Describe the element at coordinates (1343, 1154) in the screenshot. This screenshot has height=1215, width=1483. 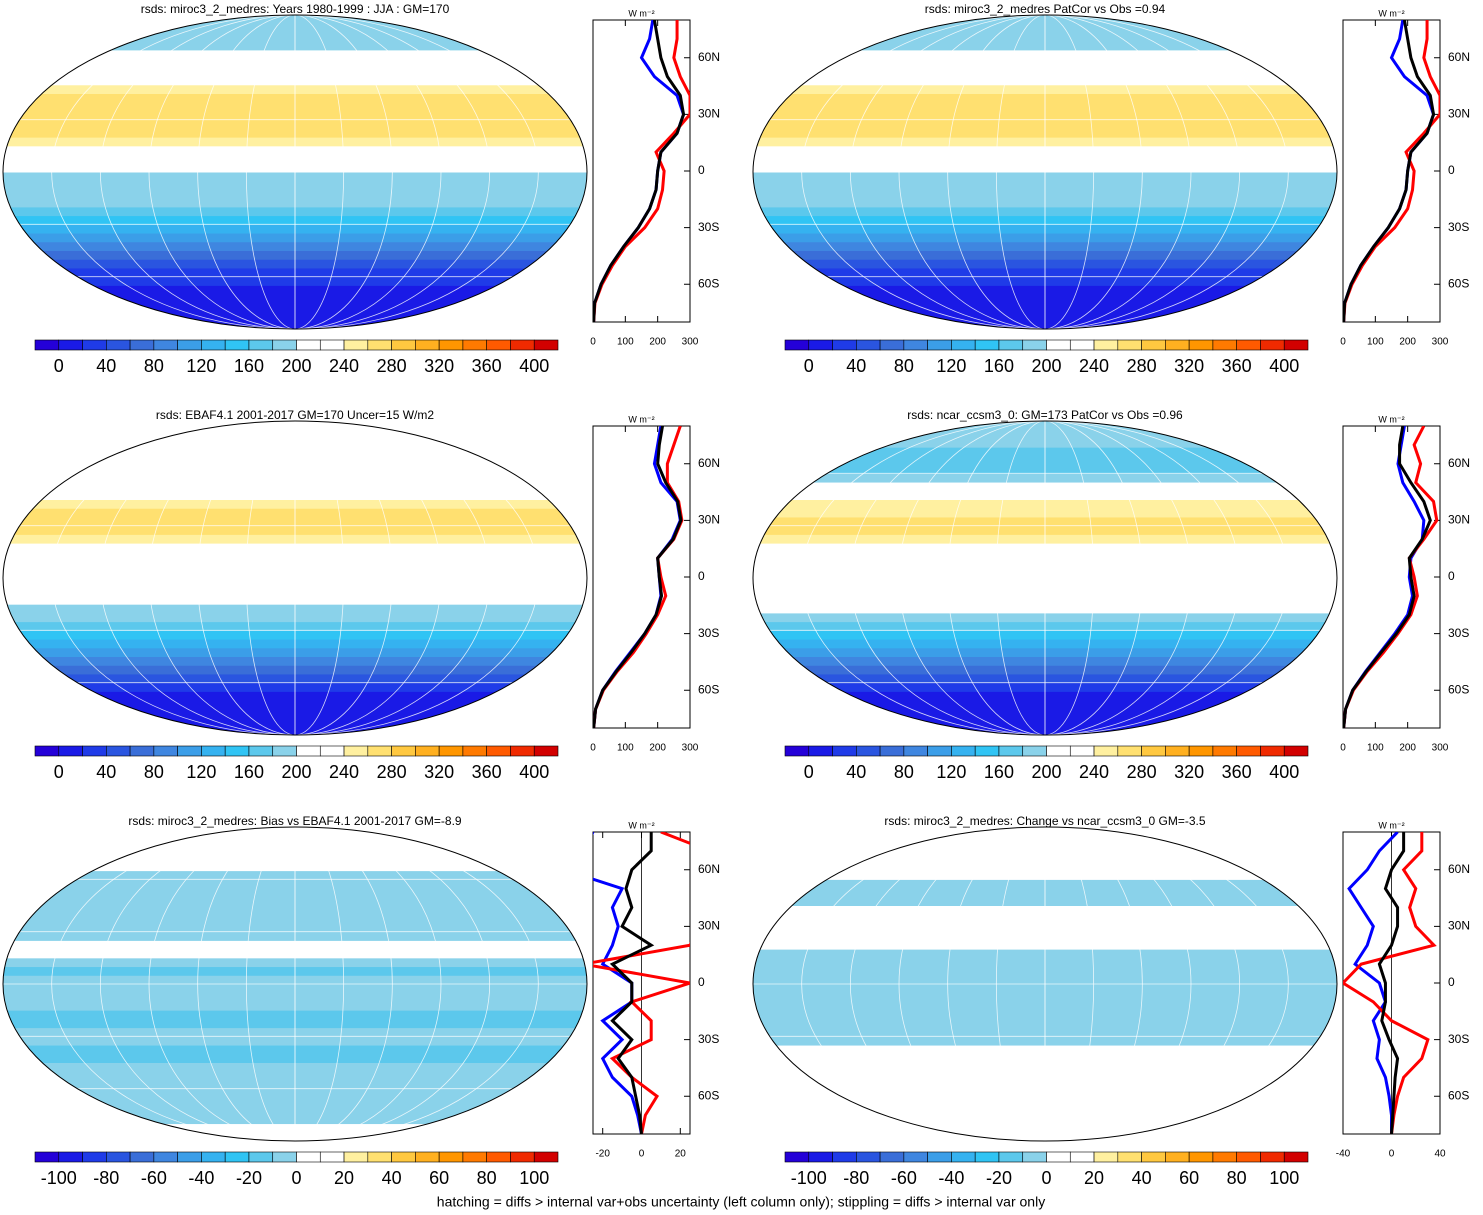
I see `x-tick-label: -40` at that location.